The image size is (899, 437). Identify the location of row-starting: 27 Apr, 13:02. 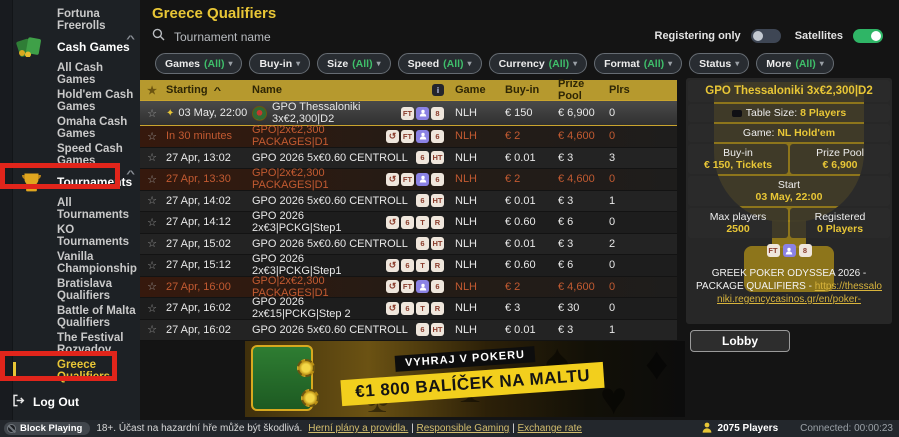
(207, 158).